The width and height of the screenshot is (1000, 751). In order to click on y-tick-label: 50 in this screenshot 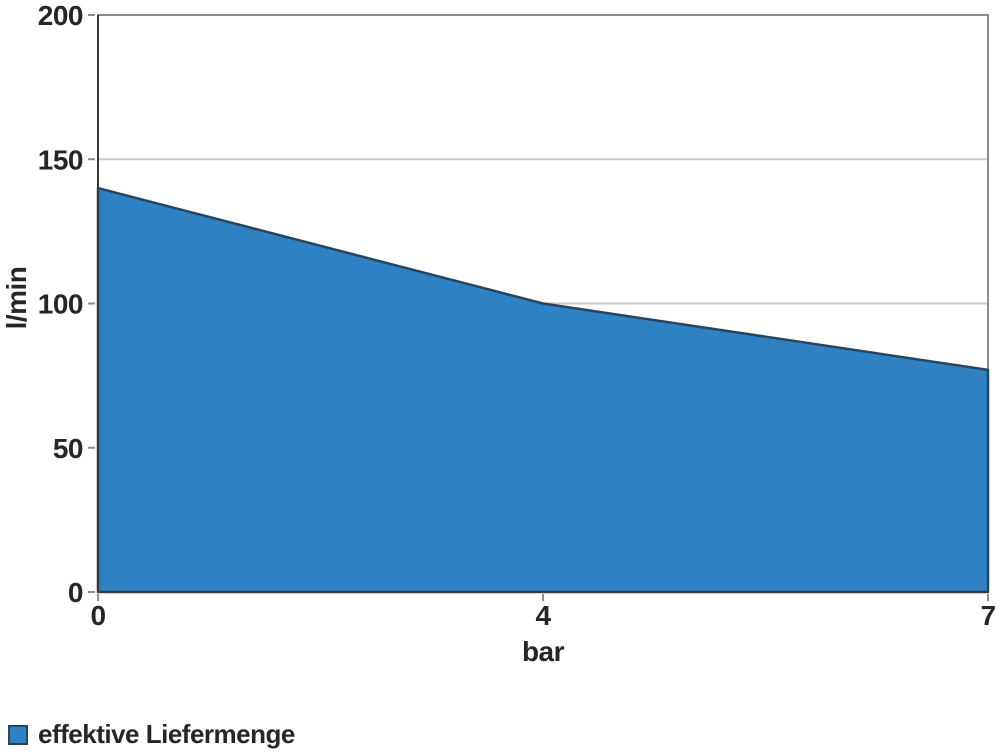, I will do `click(68, 448)`.